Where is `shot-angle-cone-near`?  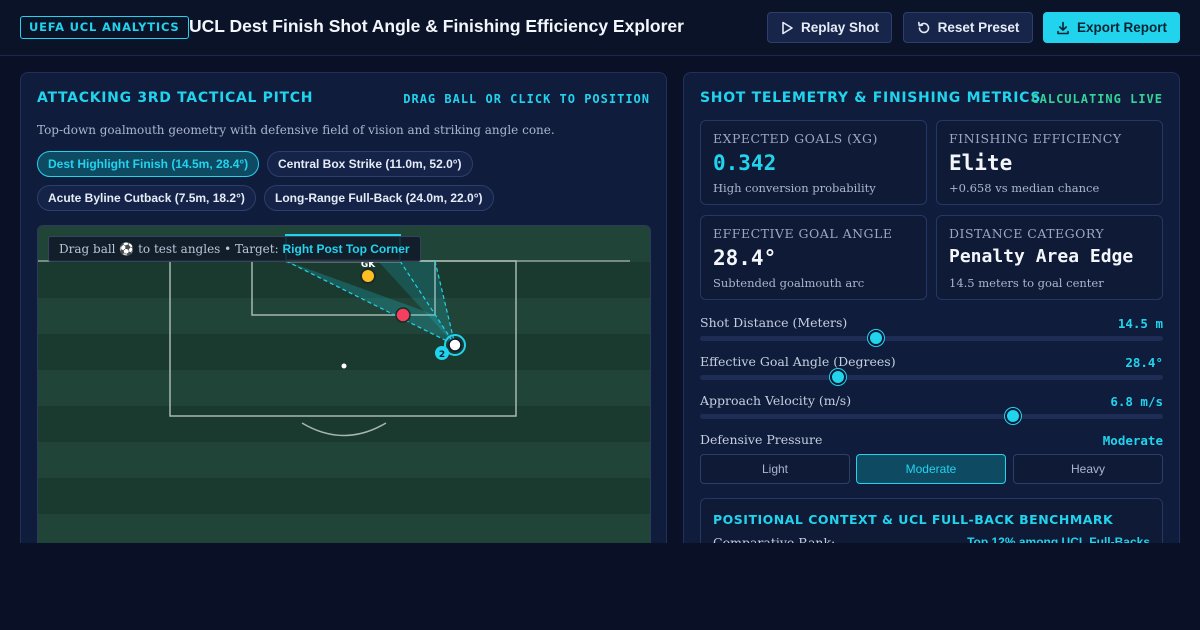
shot-angle-cone-near is located at coordinates (416, 303).